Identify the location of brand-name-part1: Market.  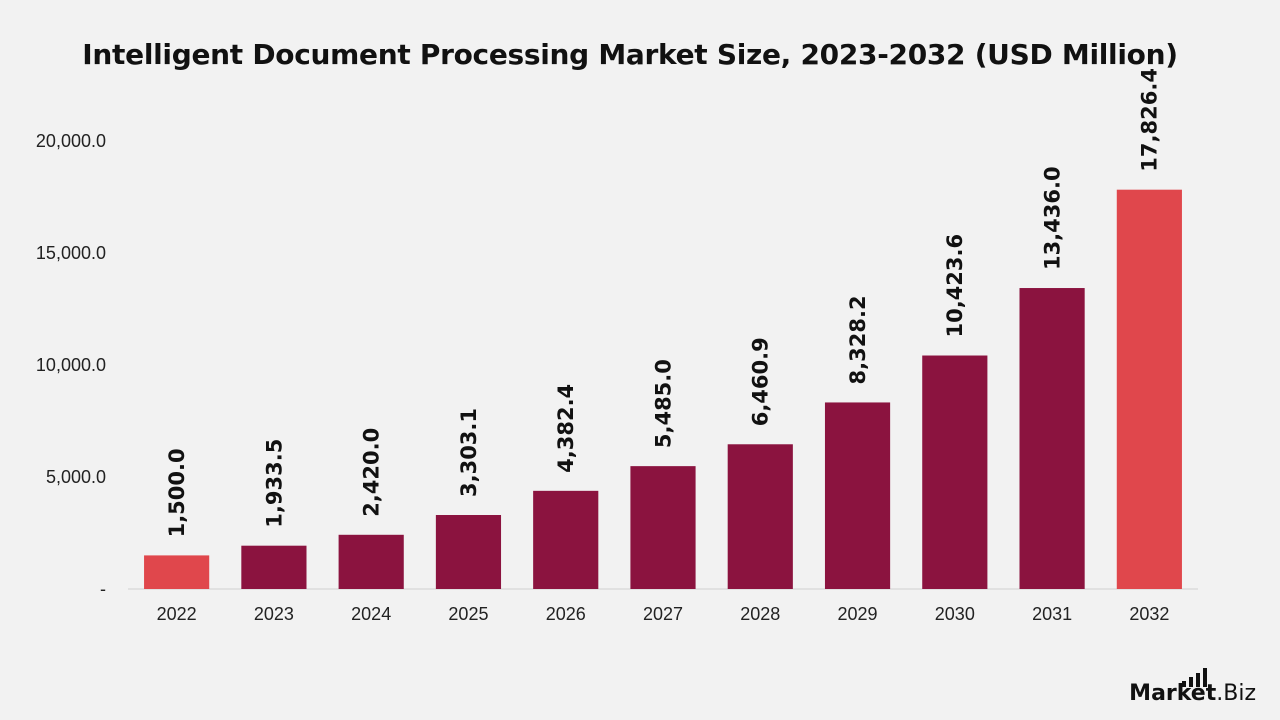
(1173, 693).